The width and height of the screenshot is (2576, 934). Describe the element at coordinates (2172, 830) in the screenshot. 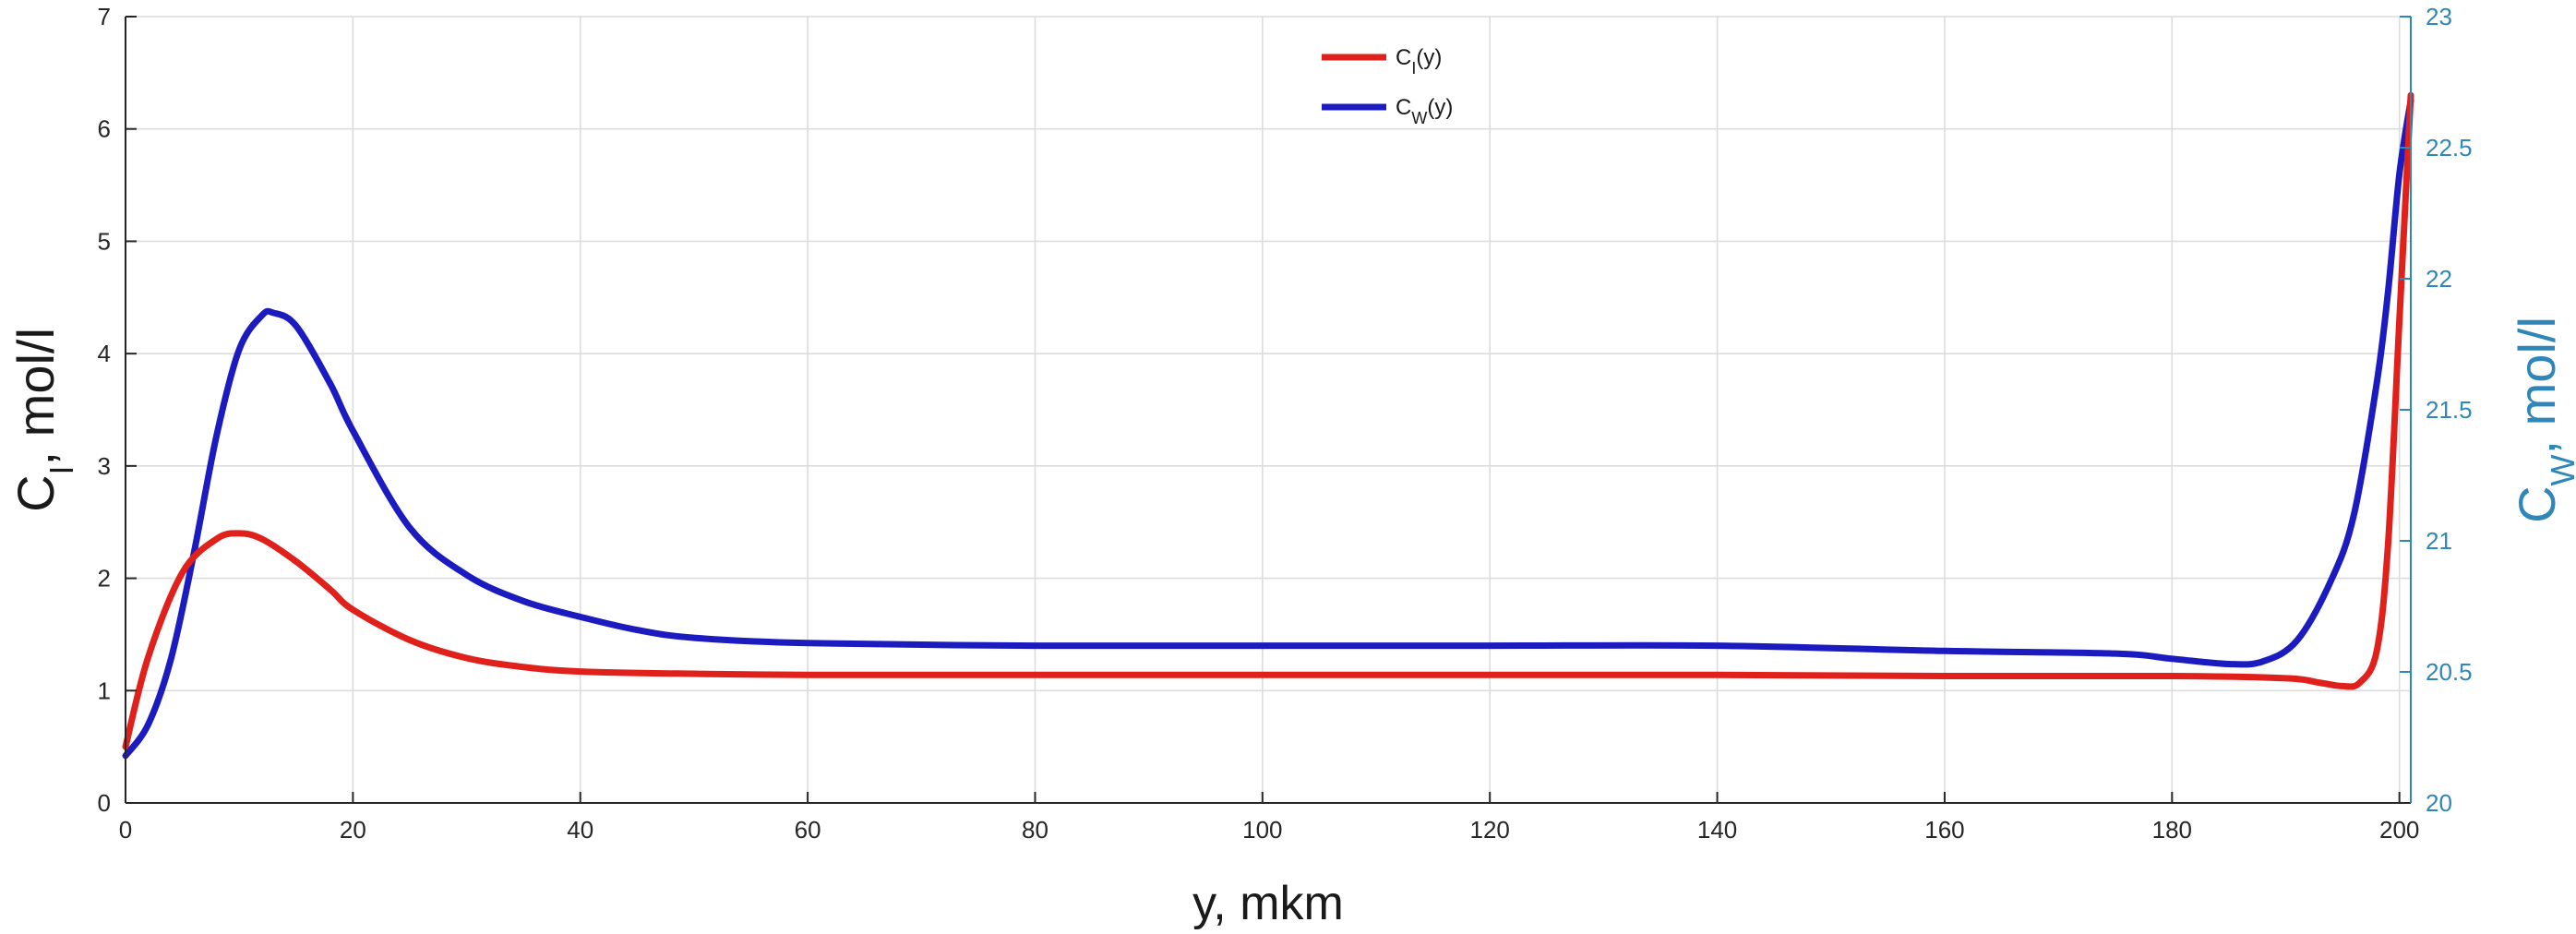

I see `x-tick-label: 180` at that location.